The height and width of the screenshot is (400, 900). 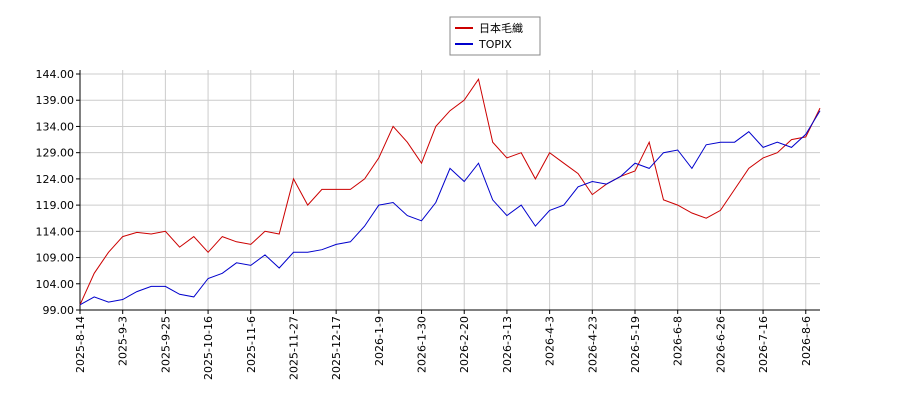 What do you see at coordinates (55, 100) in the screenshot?
I see `y-tick-label: 139.00` at bounding box center [55, 100].